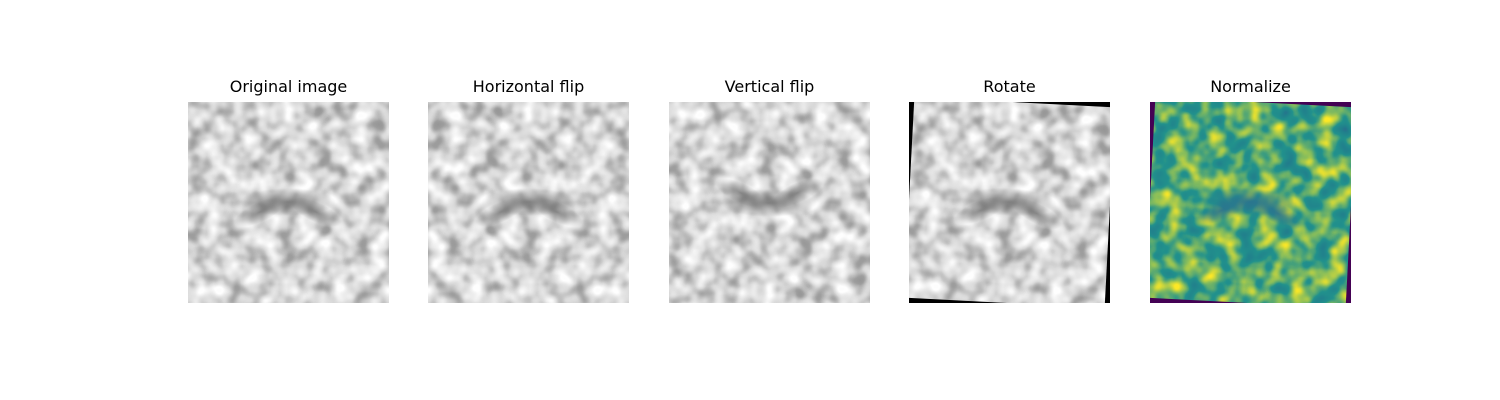 This screenshot has width=1500, height=400. Describe the element at coordinates (1250, 202) in the screenshot. I see `normalize-image` at that location.